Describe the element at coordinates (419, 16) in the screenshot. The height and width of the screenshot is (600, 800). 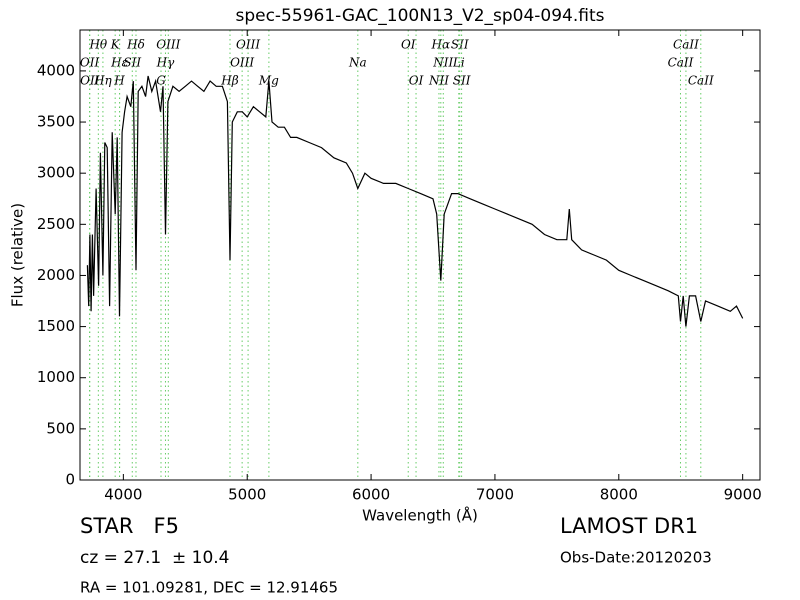
I see `chart-title: spec-55961-GAC_100N13_V2_sp04-094.fits` at that location.